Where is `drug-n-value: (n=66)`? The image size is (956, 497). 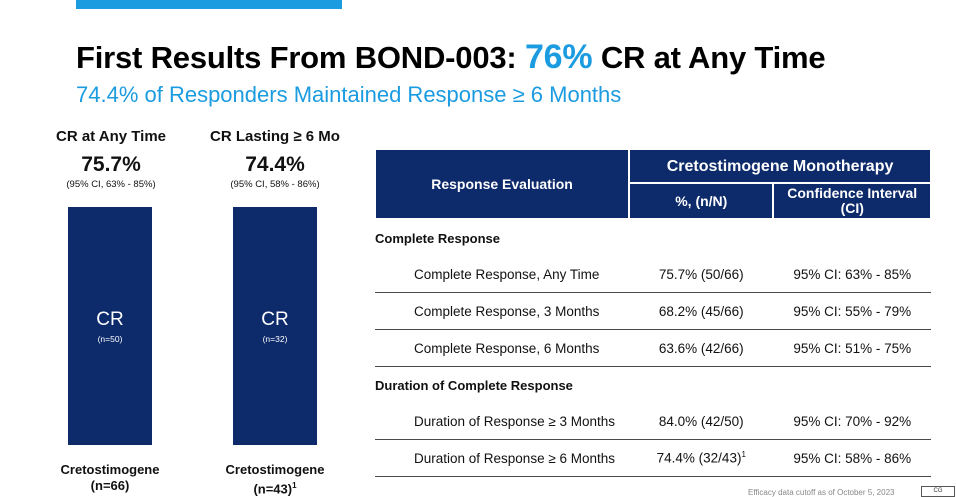 drug-n-value: (n=66) is located at coordinates (110, 485).